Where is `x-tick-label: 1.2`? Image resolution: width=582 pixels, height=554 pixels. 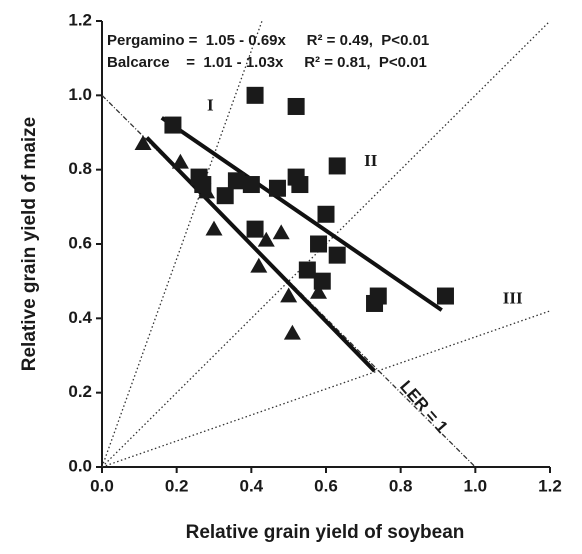
x-tick-label: 1.2 is located at coordinates (550, 485).